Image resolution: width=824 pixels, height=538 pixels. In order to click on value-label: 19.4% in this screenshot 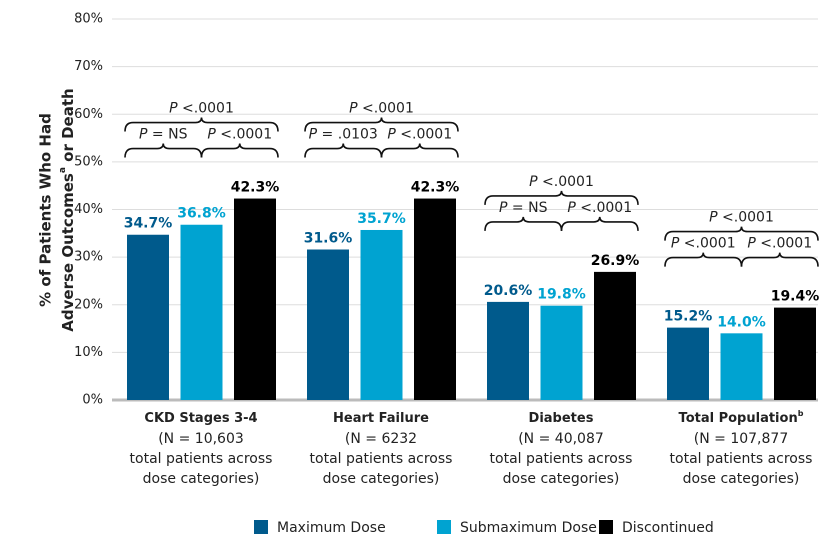, I will do `click(795, 297)`.